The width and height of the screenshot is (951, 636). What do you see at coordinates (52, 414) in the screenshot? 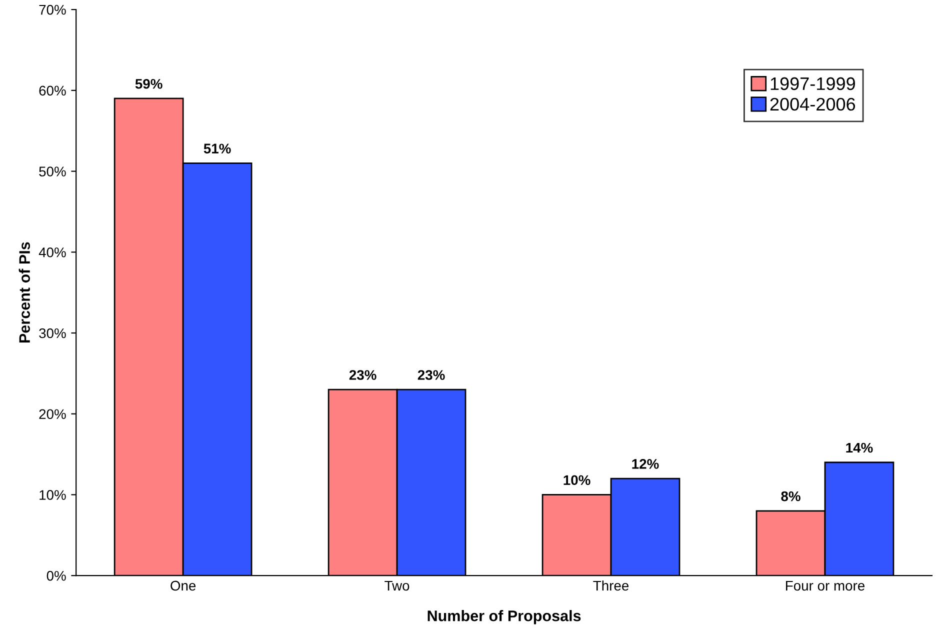
I see `y-tick-label: 20%` at bounding box center [52, 414].